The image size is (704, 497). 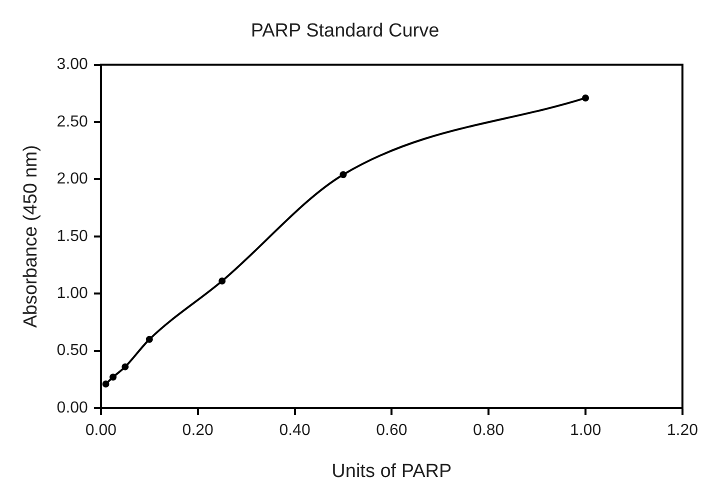 What do you see at coordinates (345, 31) in the screenshot?
I see `chart-title: PARP Standard Curve` at bounding box center [345, 31].